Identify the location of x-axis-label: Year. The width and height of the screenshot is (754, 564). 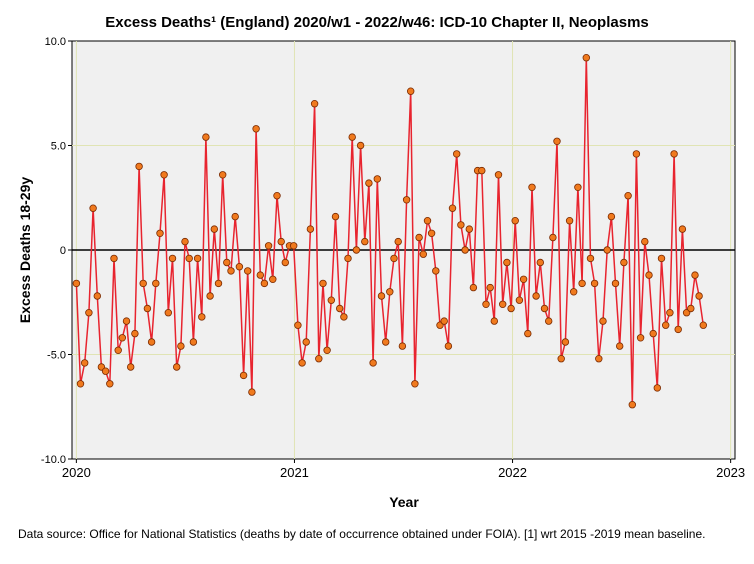
(404, 502).